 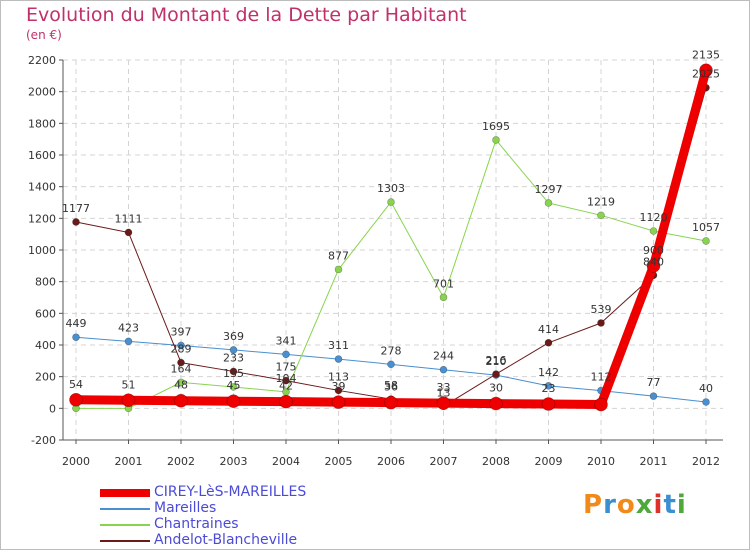 I want to click on proxiti-logo: Proxiti, so click(x=635, y=505).